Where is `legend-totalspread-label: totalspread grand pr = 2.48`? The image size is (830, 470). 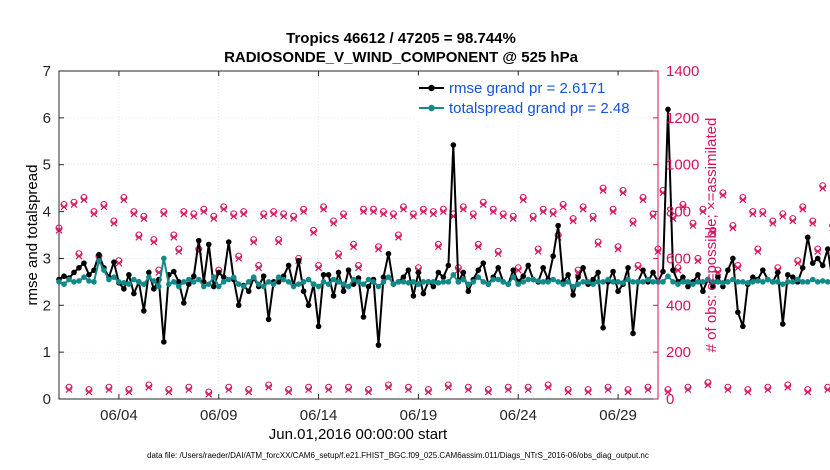 legend-totalspread-label: totalspread grand pr = 2.48 is located at coordinates (539, 108).